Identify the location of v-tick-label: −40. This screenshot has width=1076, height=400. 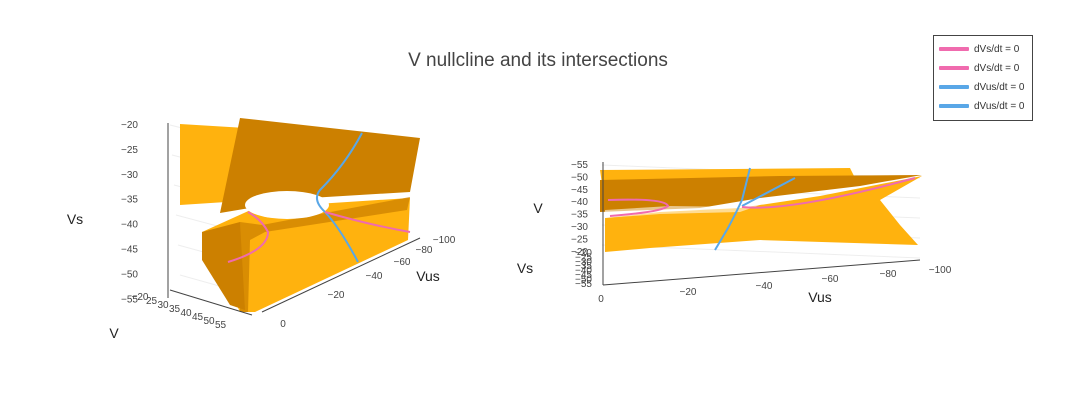
(579, 202).